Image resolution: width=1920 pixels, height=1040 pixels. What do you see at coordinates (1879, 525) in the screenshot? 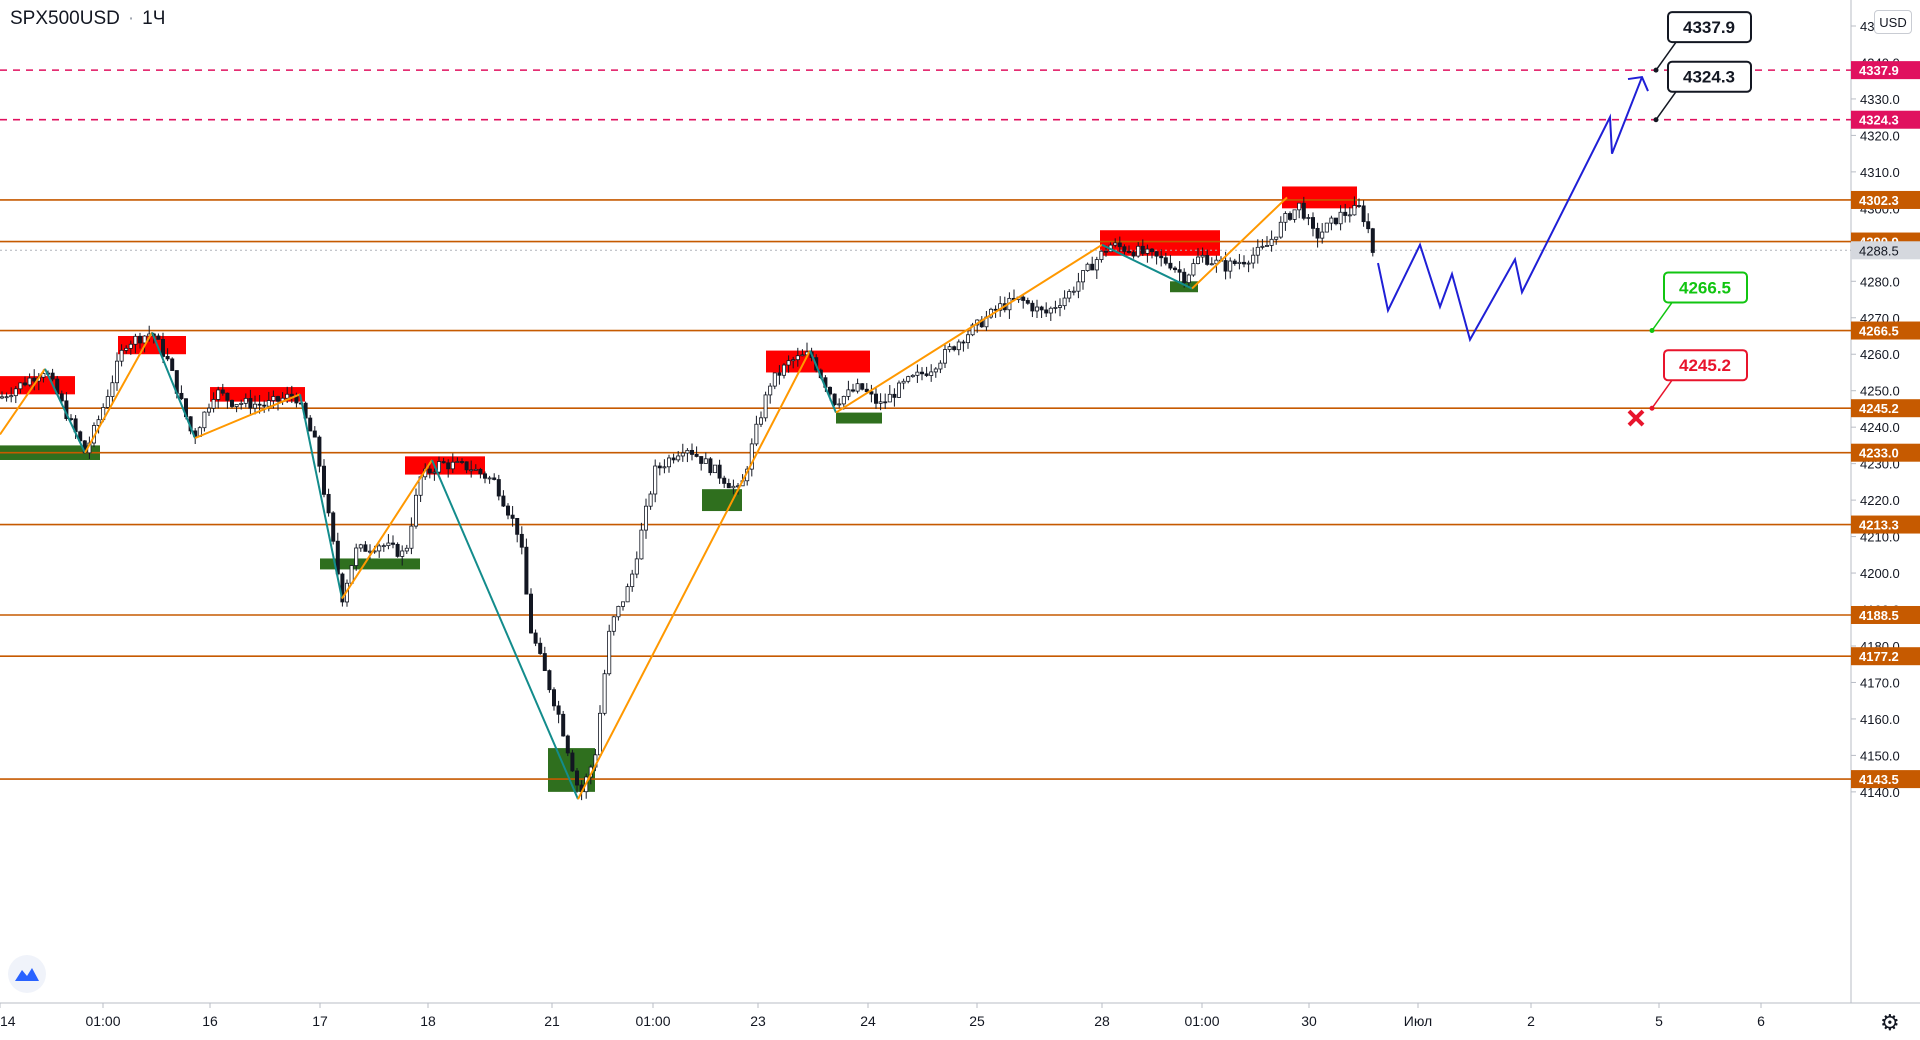
I see `level-price-label: 4213.3` at bounding box center [1879, 525].